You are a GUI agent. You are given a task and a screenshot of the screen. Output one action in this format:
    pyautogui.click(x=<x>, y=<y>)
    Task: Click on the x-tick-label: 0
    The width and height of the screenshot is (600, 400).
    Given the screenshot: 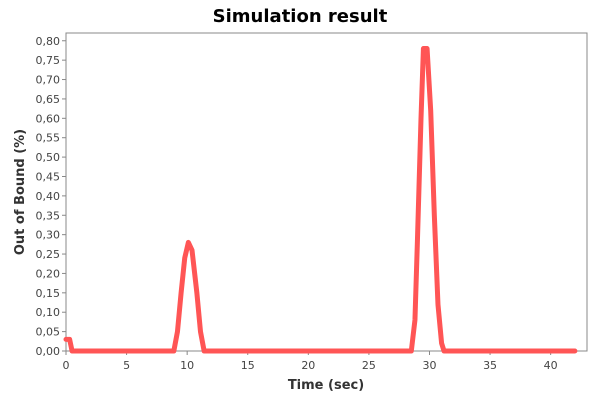 What is the action you would take?
    pyautogui.click(x=66, y=365)
    